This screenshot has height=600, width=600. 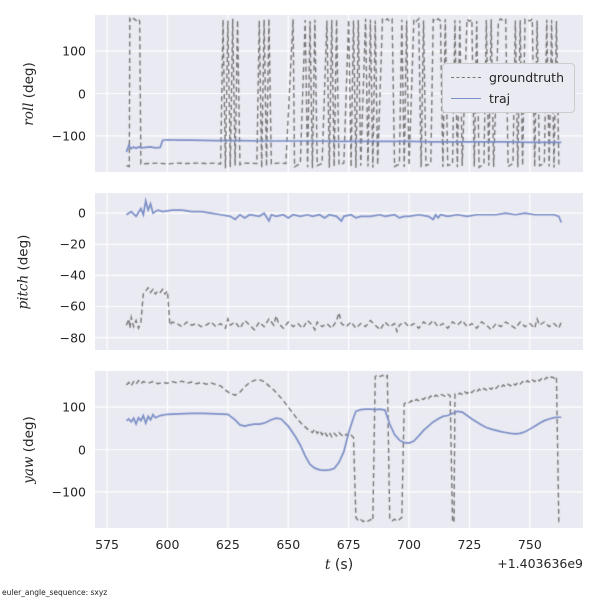 I want to click on legend: groundtruth traj, so click(x=508, y=88).